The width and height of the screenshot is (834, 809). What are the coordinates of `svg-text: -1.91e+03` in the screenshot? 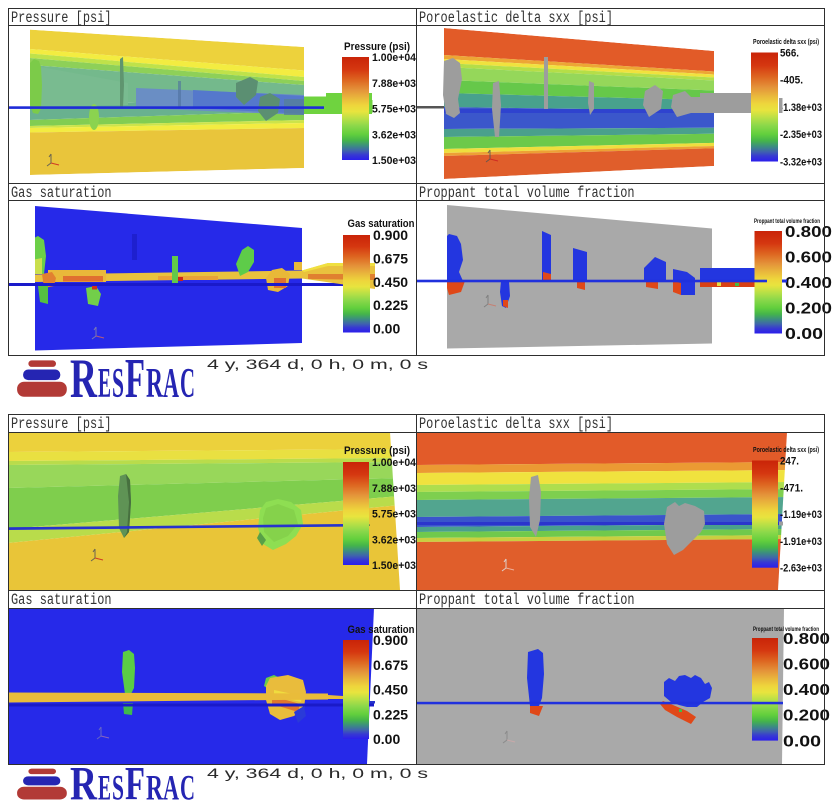 It's located at (801, 542).